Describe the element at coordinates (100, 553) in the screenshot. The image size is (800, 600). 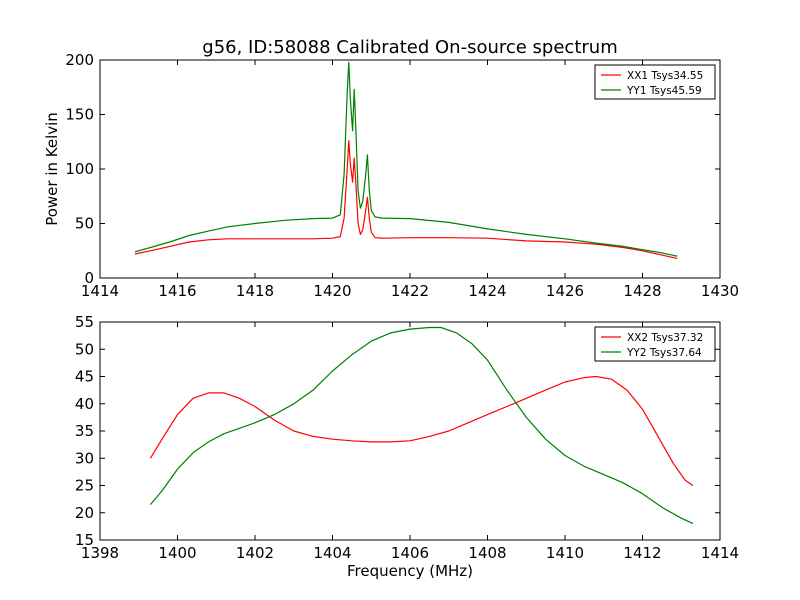
I see `x-tick-label: 1398` at that location.